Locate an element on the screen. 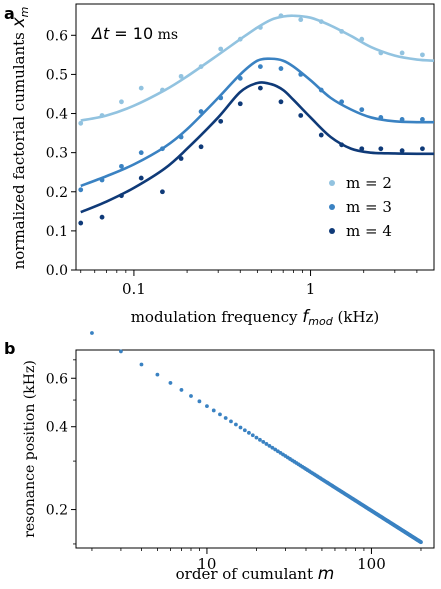  y-tick-label-a: 0.4 is located at coordinates (57, 115).